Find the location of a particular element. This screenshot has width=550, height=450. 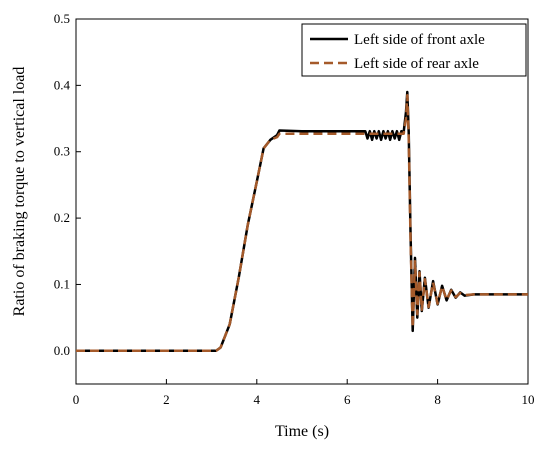

y-tick-label: 0.2 is located at coordinates (62, 217).